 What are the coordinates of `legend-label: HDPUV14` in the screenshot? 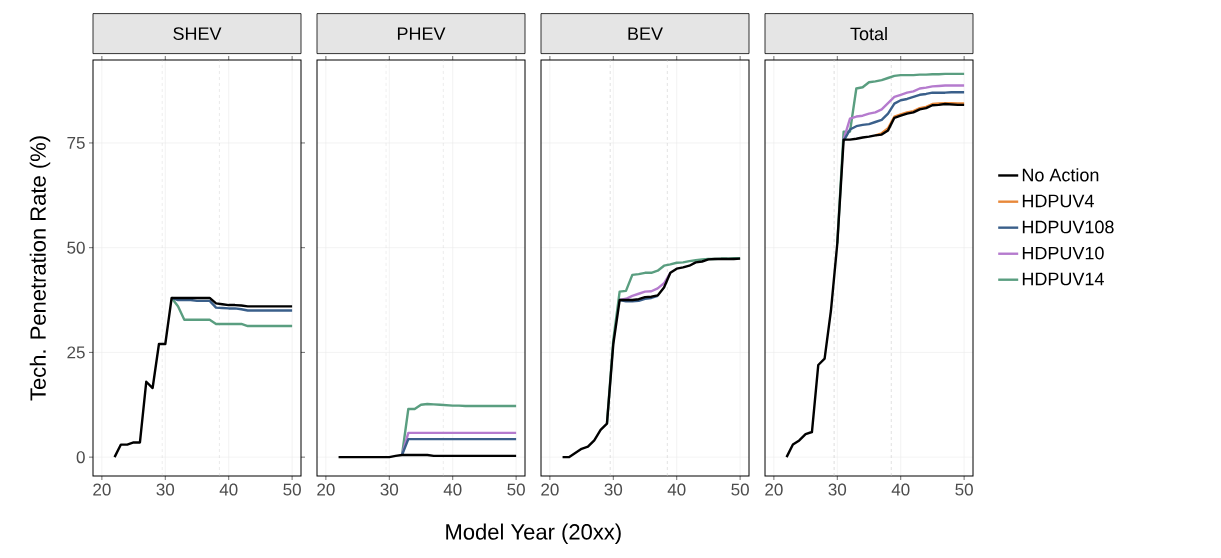 It's located at (1063, 279).